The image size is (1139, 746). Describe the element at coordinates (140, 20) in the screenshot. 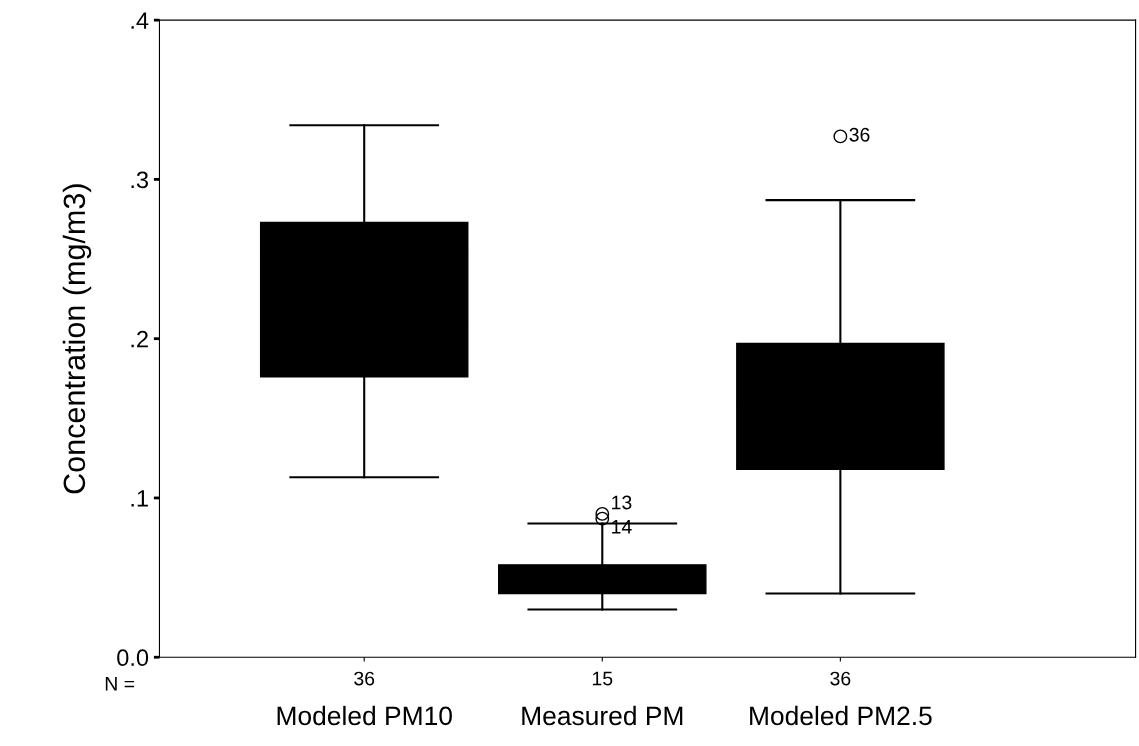

I see `y-tick-label: .4` at that location.